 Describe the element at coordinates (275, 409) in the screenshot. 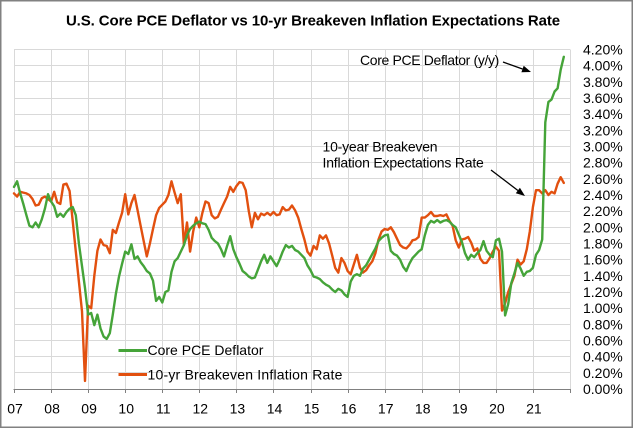

I see `svg-text: 14` at that location.